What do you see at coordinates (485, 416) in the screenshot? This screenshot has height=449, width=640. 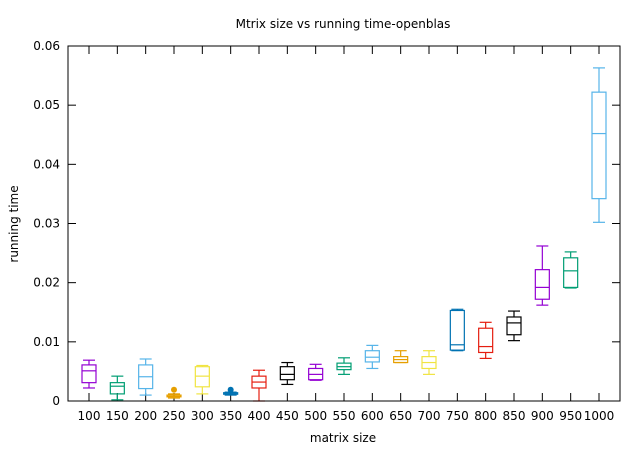 I see `x-tick-label: 800` at bounding box center [485, 416].